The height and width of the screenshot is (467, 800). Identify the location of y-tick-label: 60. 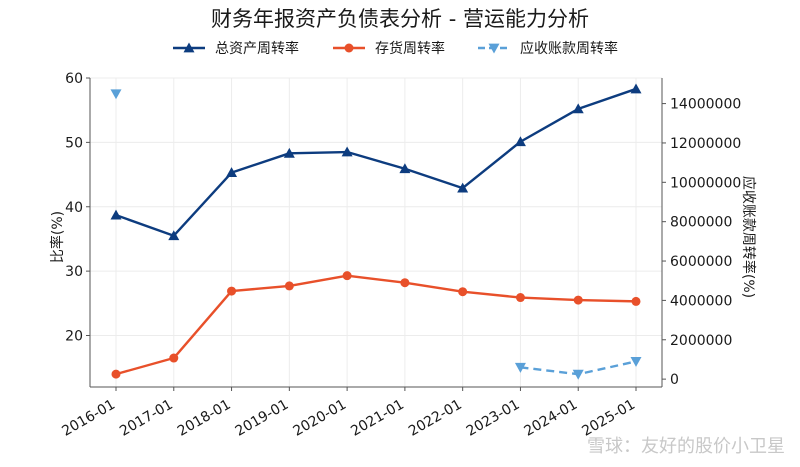
(74, 79).